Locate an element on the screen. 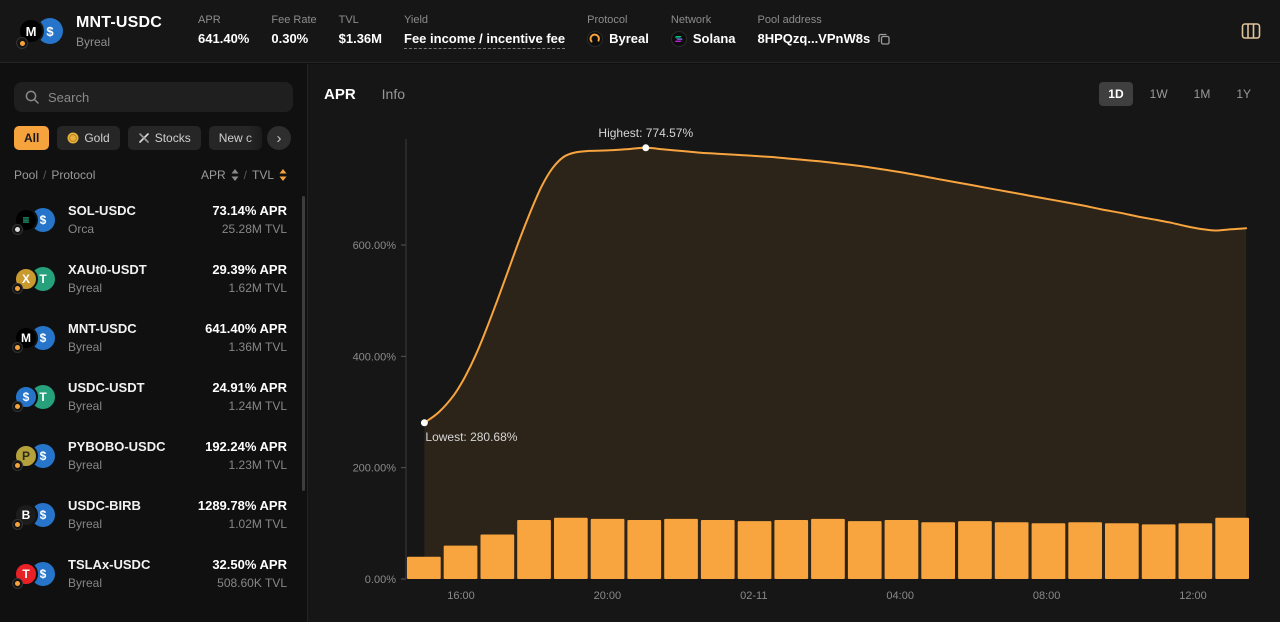 This screenshot has width=1280, height=622. filter-chip-all: All is located at coordinates (32, 138).